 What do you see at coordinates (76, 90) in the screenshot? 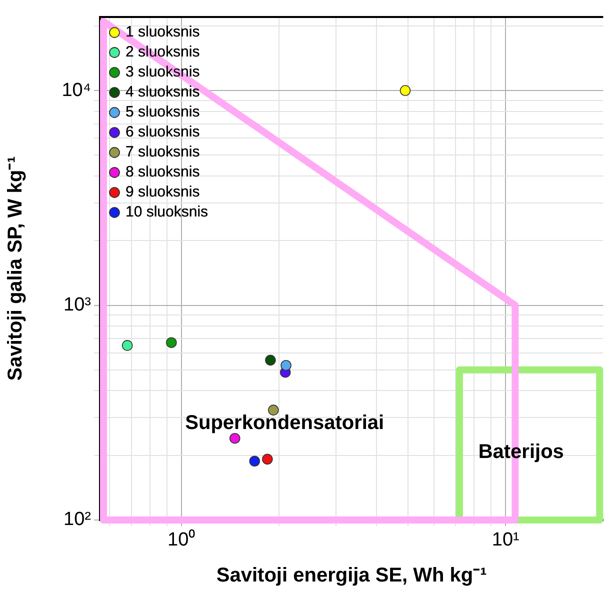
I see `y-tick-label: 10⁴` at bounding box center [76, 90].